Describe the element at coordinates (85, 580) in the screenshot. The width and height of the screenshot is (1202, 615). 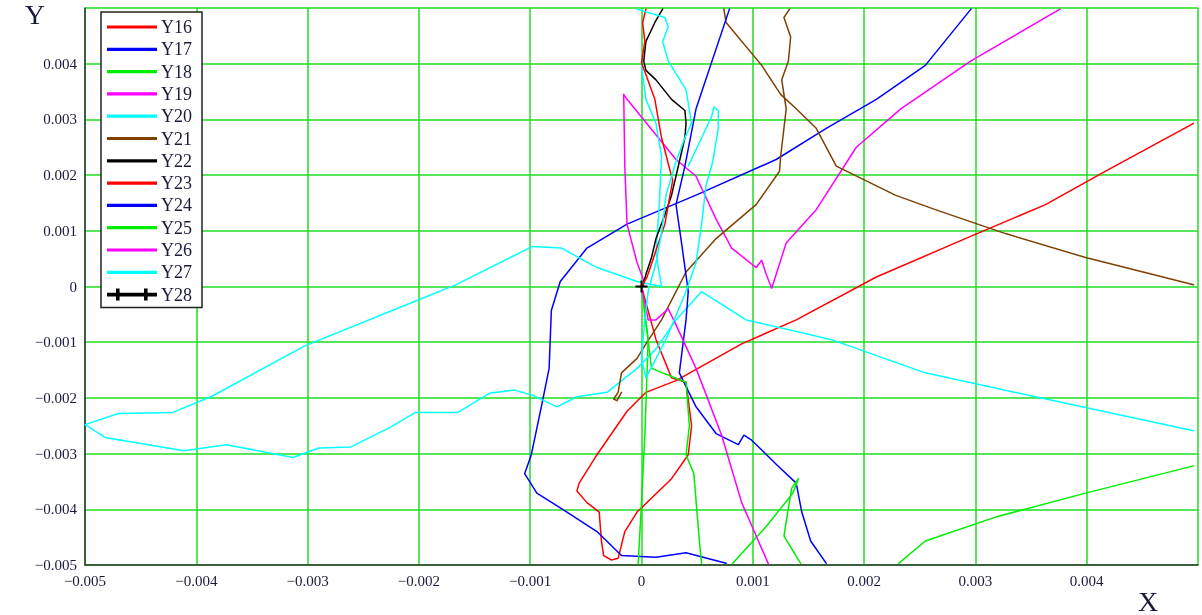
I see `x-tick-label: −0.005` at that location.